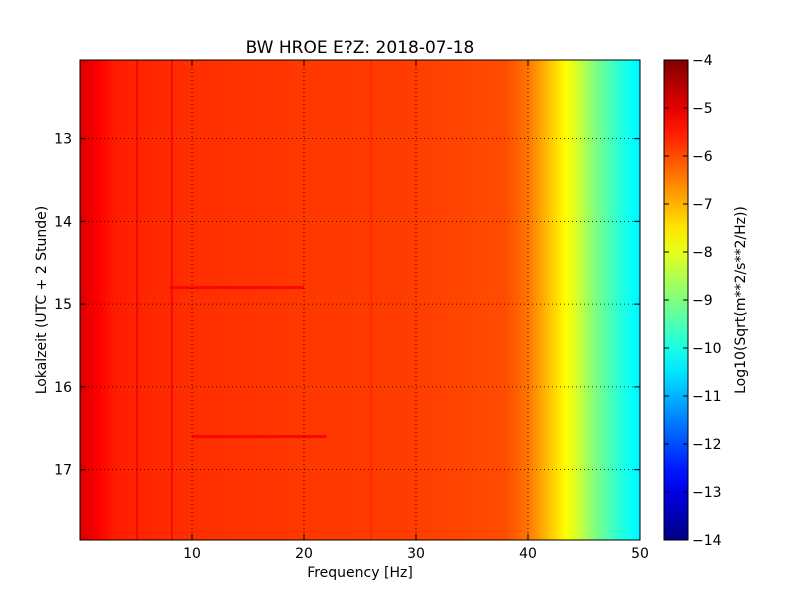  What do you see at coordinates (63, 388) in the screenshot?
I see `y-tick-label: 16` at bounding box center [63, 388].